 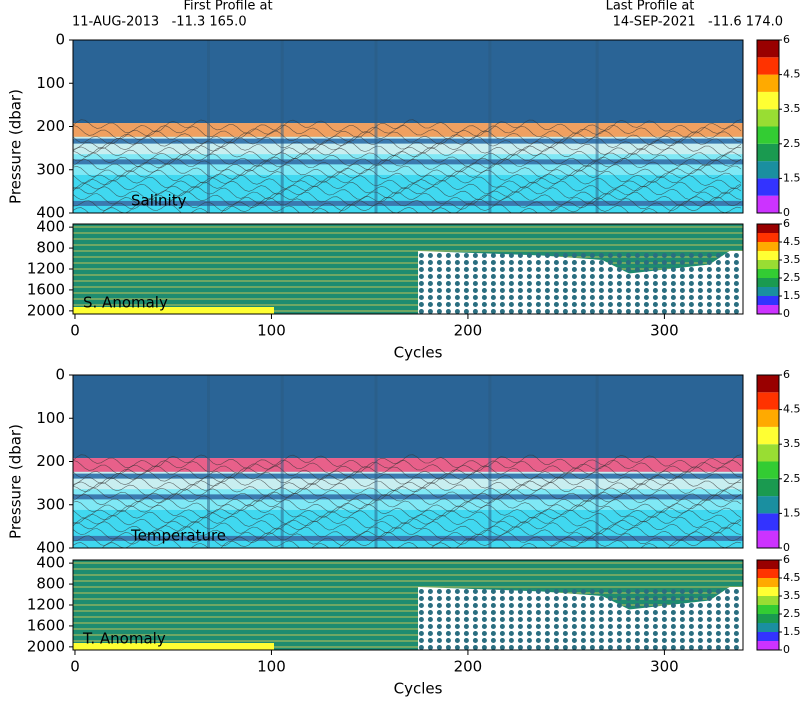 I want to click on x-tick-label: 100, so click(x=271, y=667).